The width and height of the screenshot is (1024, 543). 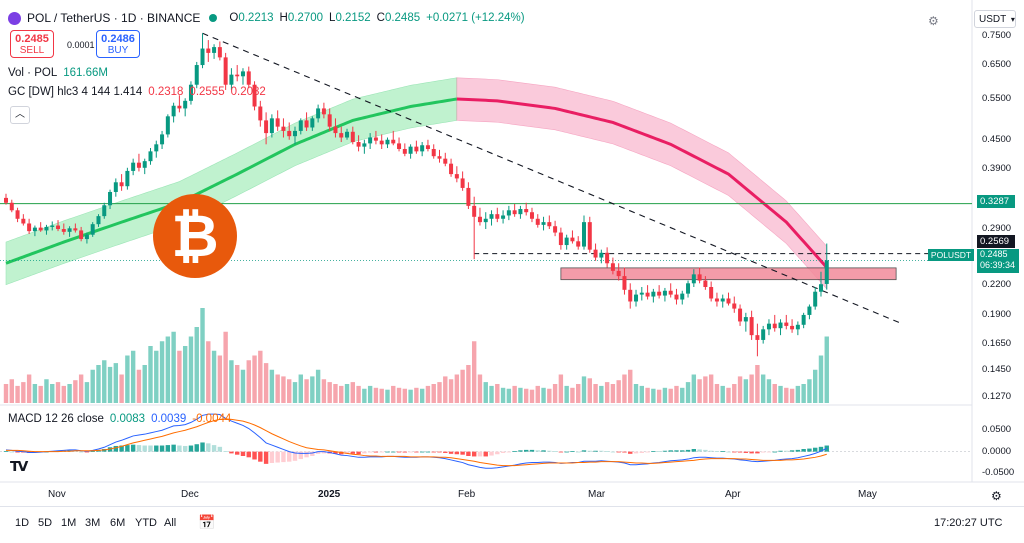 What do you see at coordinates (118, 44) in the screenshot?
I see `buy-button: 0.2486 BUY` at bounding box center [118, 44].